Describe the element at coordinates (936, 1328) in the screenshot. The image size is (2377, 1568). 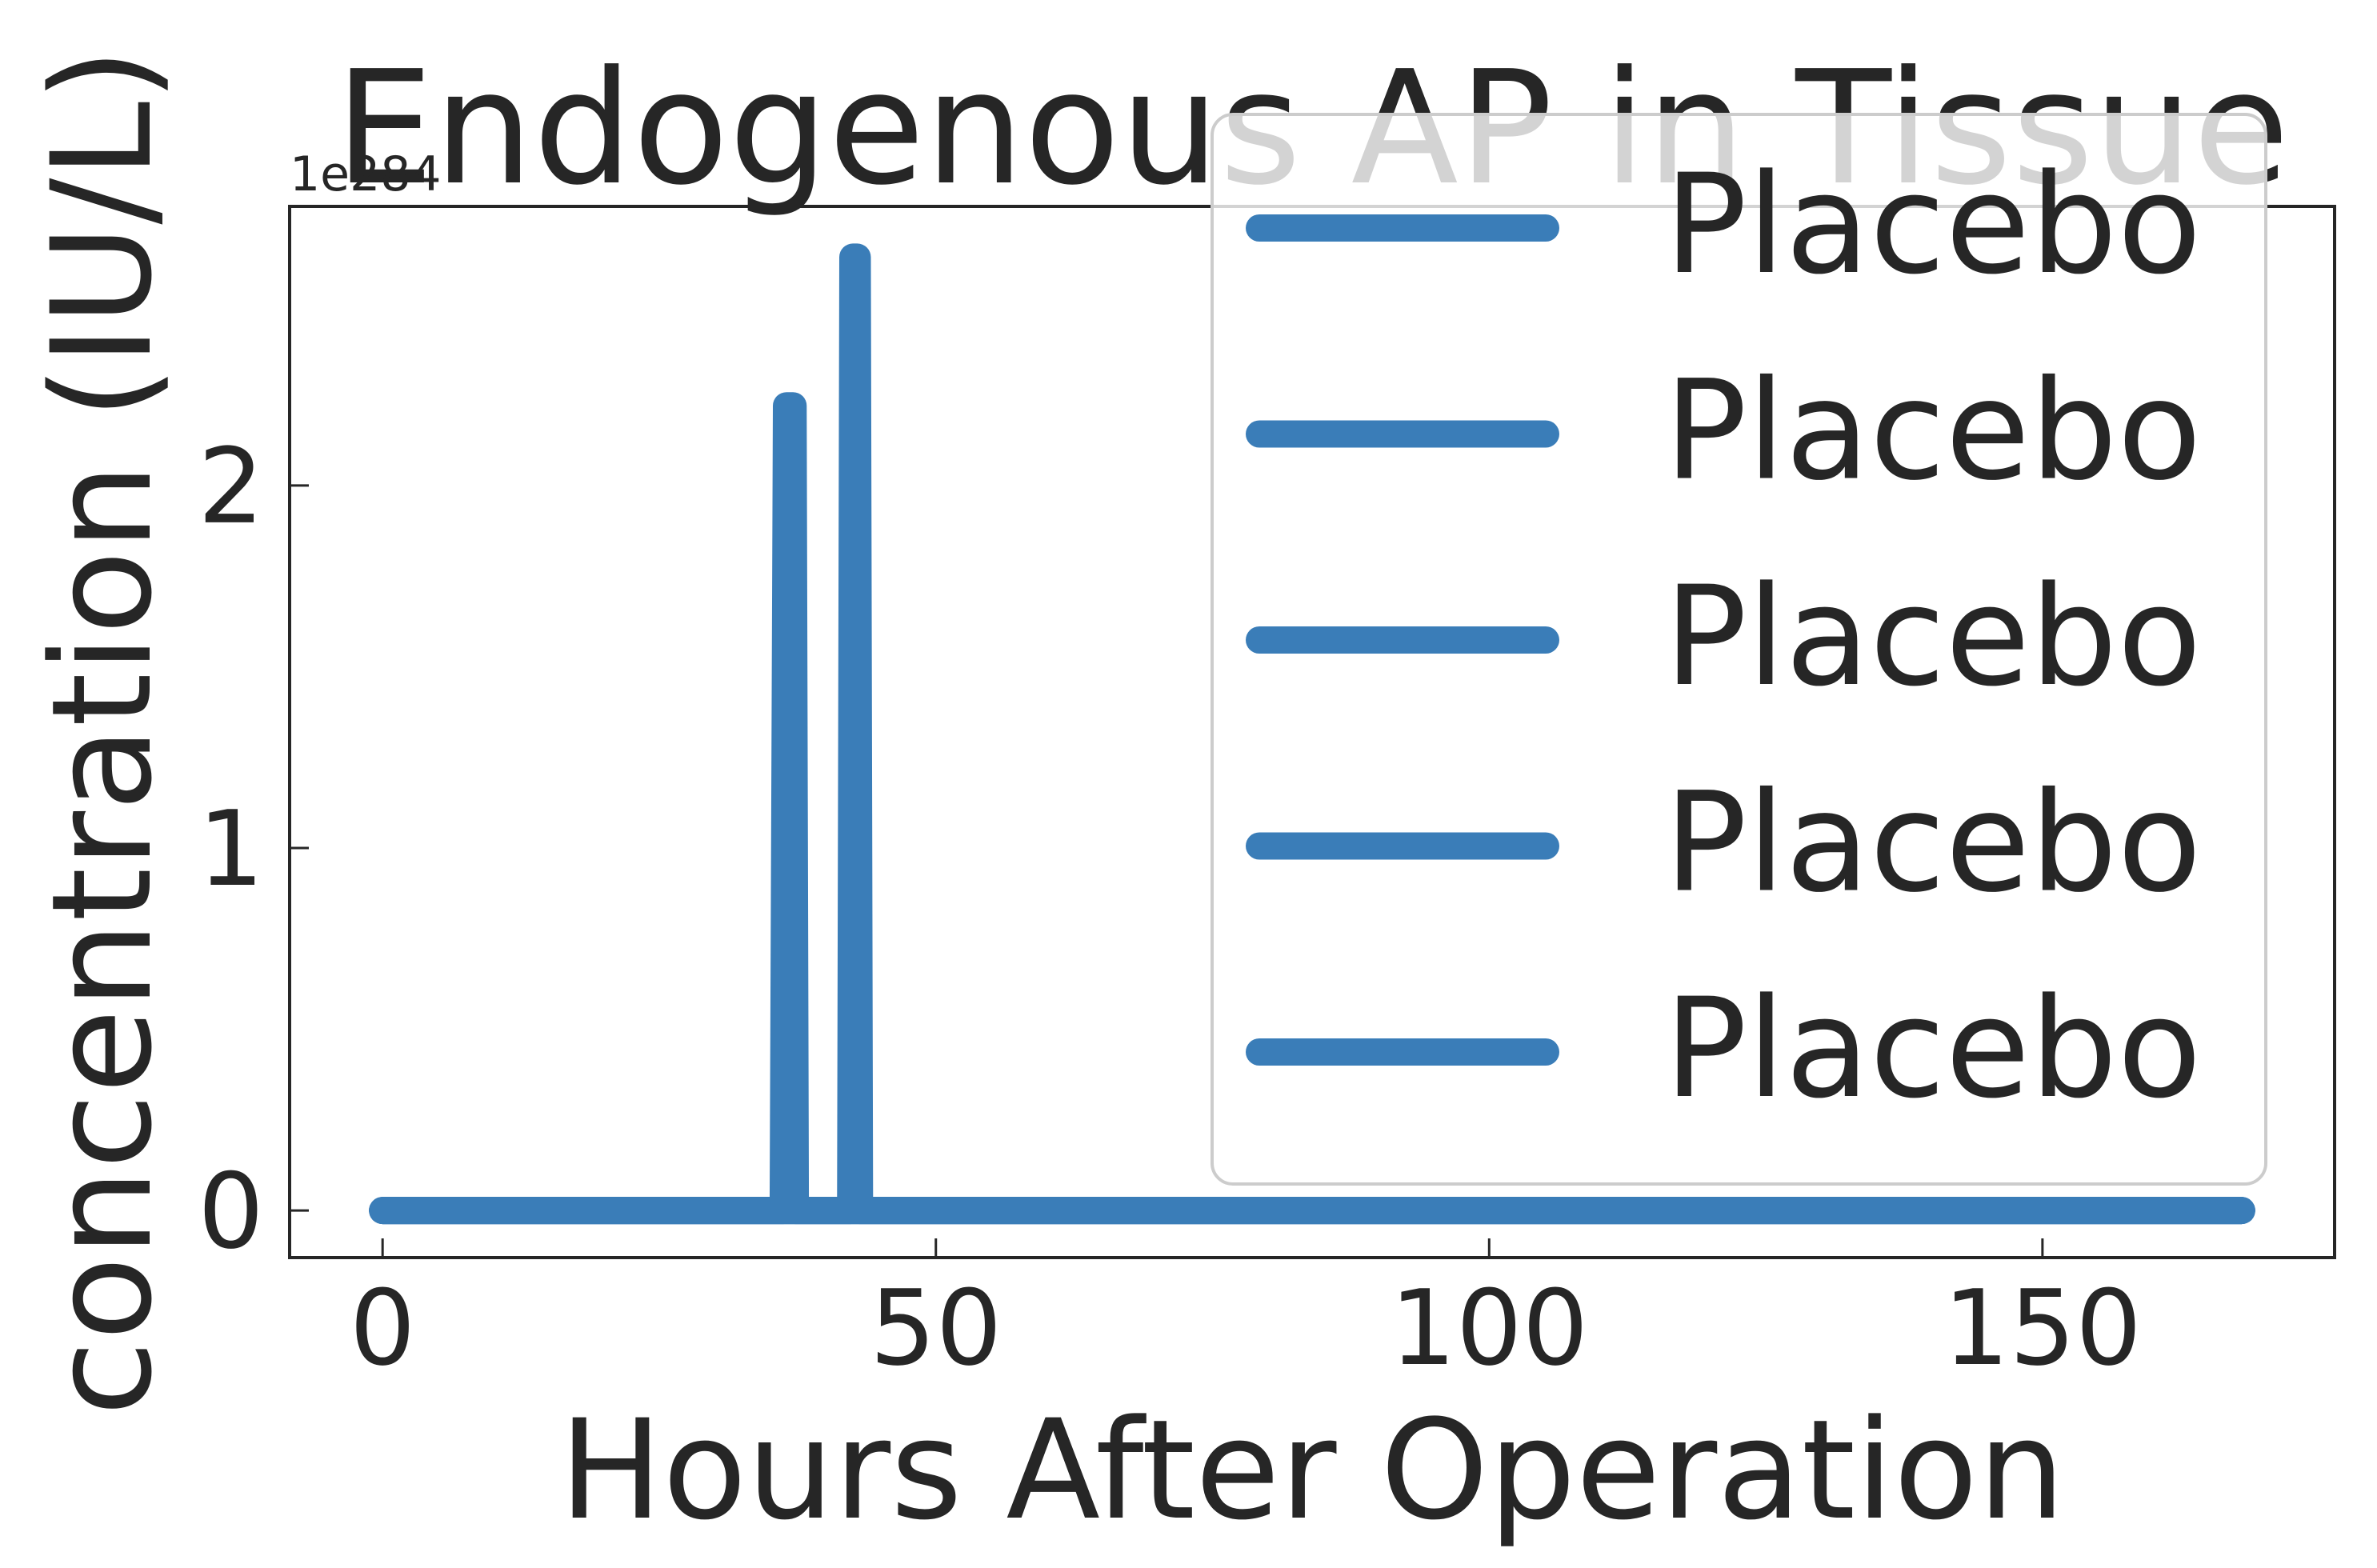
I see `x-tick-label-50: 50` at that location.